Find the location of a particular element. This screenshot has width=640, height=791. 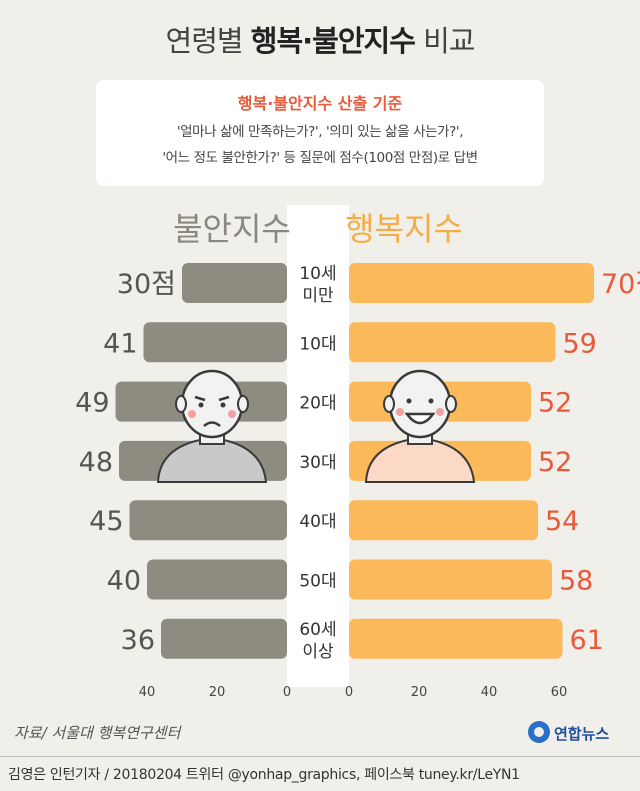

value-label-anxiety: 41 is located at coordinates (120, 343).